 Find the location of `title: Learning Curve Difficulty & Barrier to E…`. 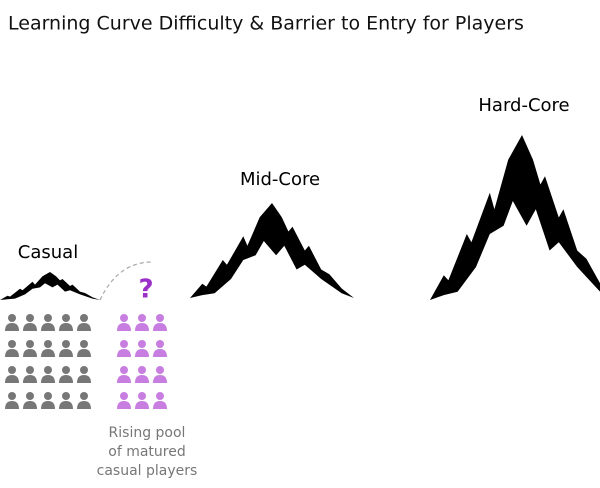

title: Learning Curve Difficulty & Barrier to E… is located at coordinates (266, 24).